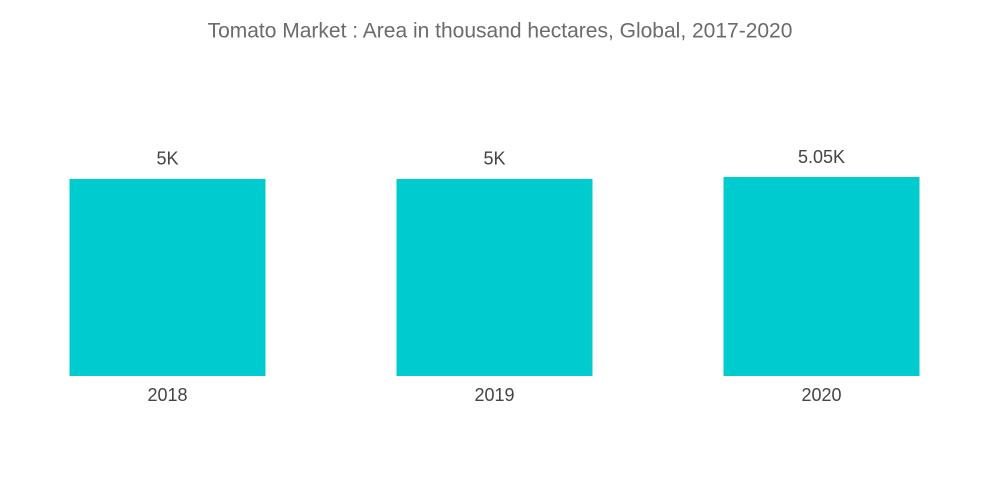 The image size is (1000, 504). Describe the element at coordinates (821, 157) in the screenshot. I see `value-label: 5.05K` at that location.